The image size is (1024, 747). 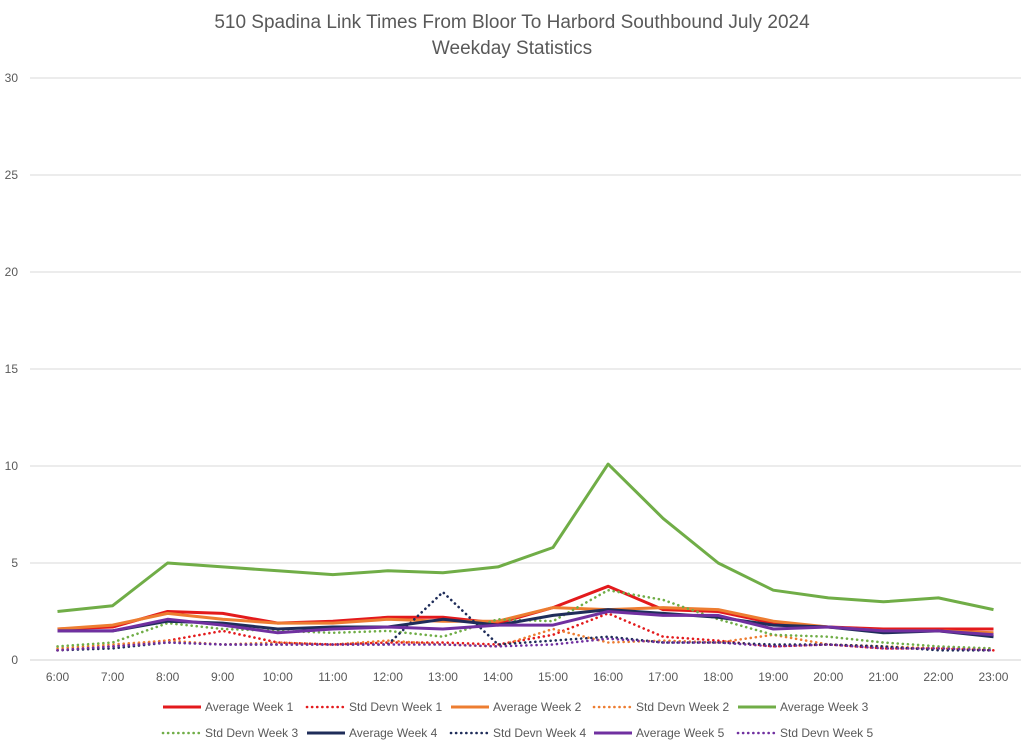 What do you see at coordinates (512, 48) in the screenshot?
I see `chart-subtitle: Weekday Statistics` at bounding box center [512, 48].